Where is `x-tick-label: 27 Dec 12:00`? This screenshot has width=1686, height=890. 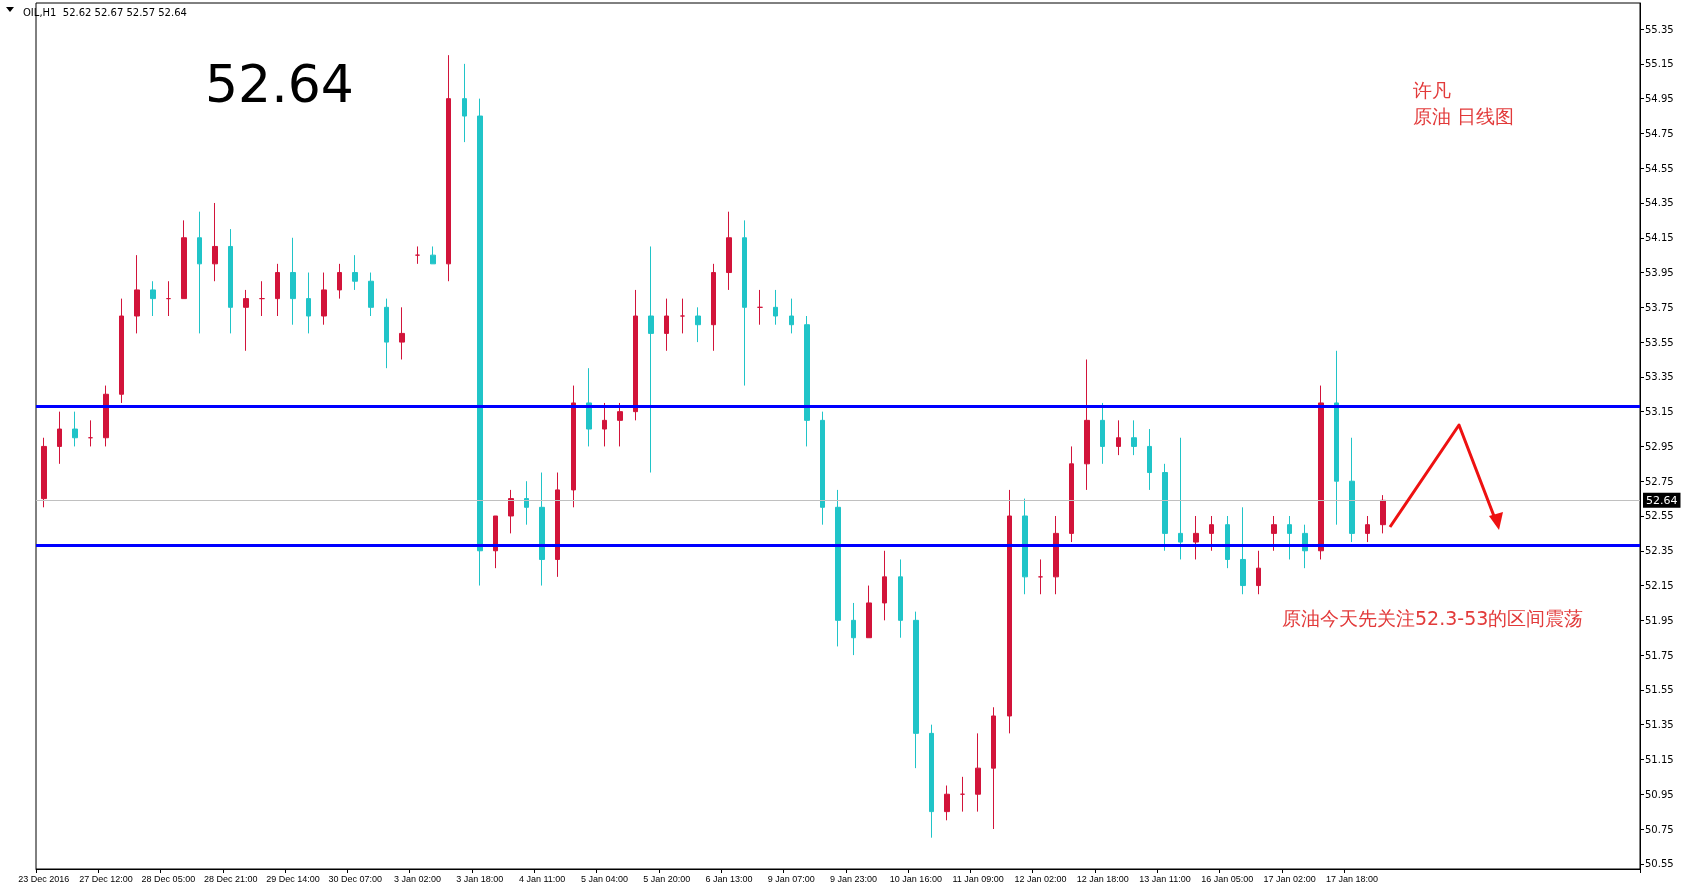
x-tick-label: 27 Dec 12:00 is located at coordinates (106, 878).